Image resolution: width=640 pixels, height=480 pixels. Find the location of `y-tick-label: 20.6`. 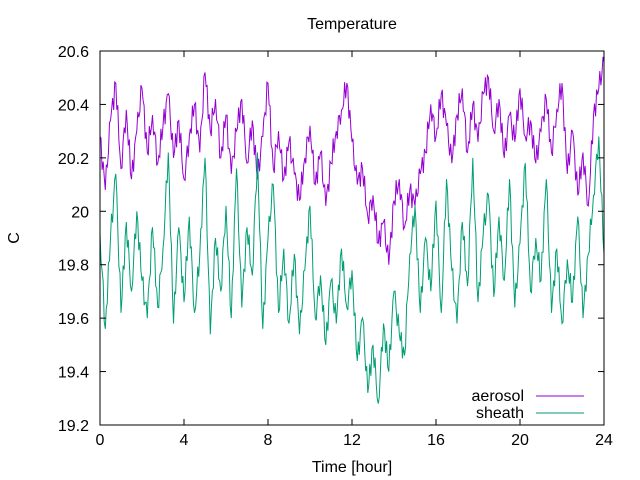

y-tick-label: 20.6 is located at coordinates (73, 52).